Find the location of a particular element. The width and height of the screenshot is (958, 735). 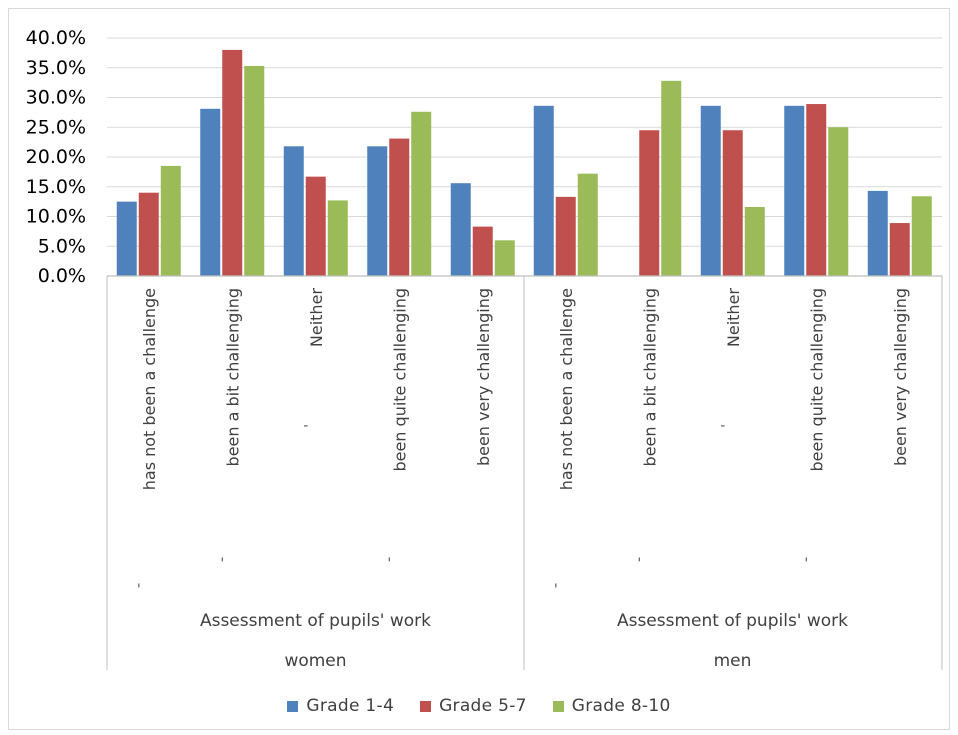

y-tick-label: 35.0% is located at coordinates (56, 68).